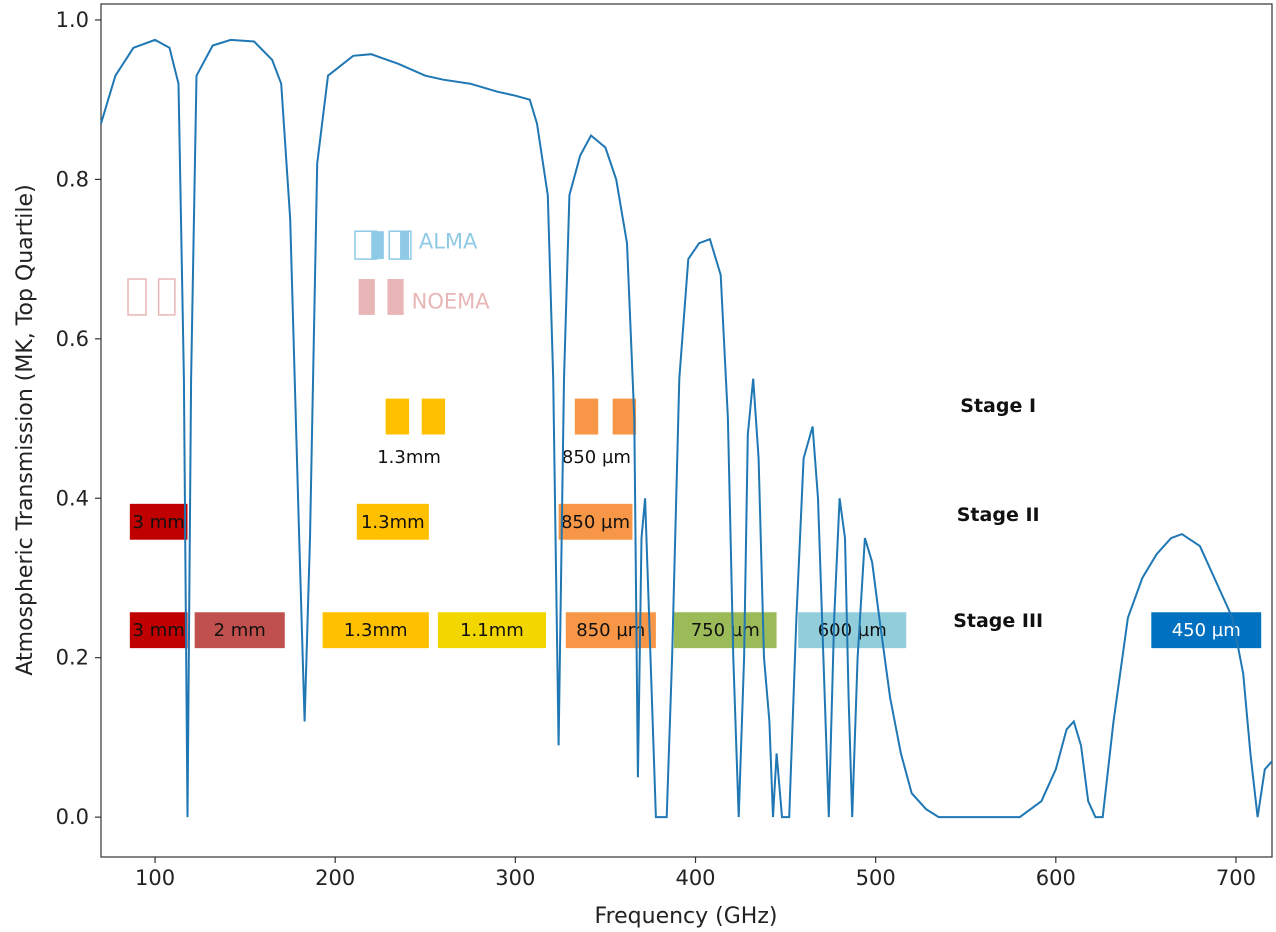 The height and width of the screenshot is (932, 1276). What do you see at coordinates (309, 273) in the screenshot?
I see `instrument-layer: ALMA NOEMA` at bounding box center [309, 273].